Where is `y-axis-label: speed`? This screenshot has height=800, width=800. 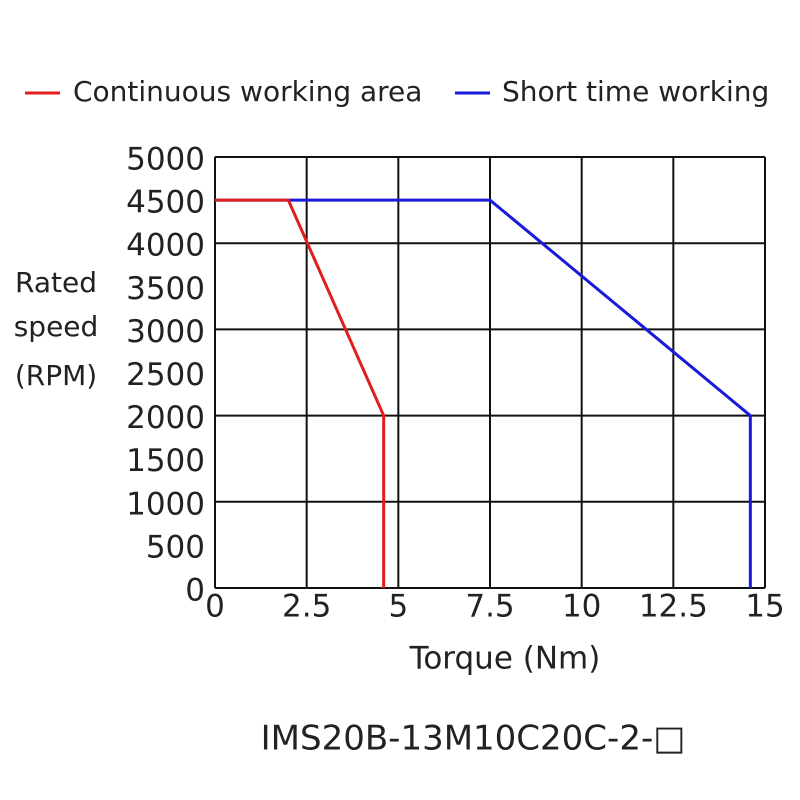 y-axis-label: speed is located at coordinates (56, 326).